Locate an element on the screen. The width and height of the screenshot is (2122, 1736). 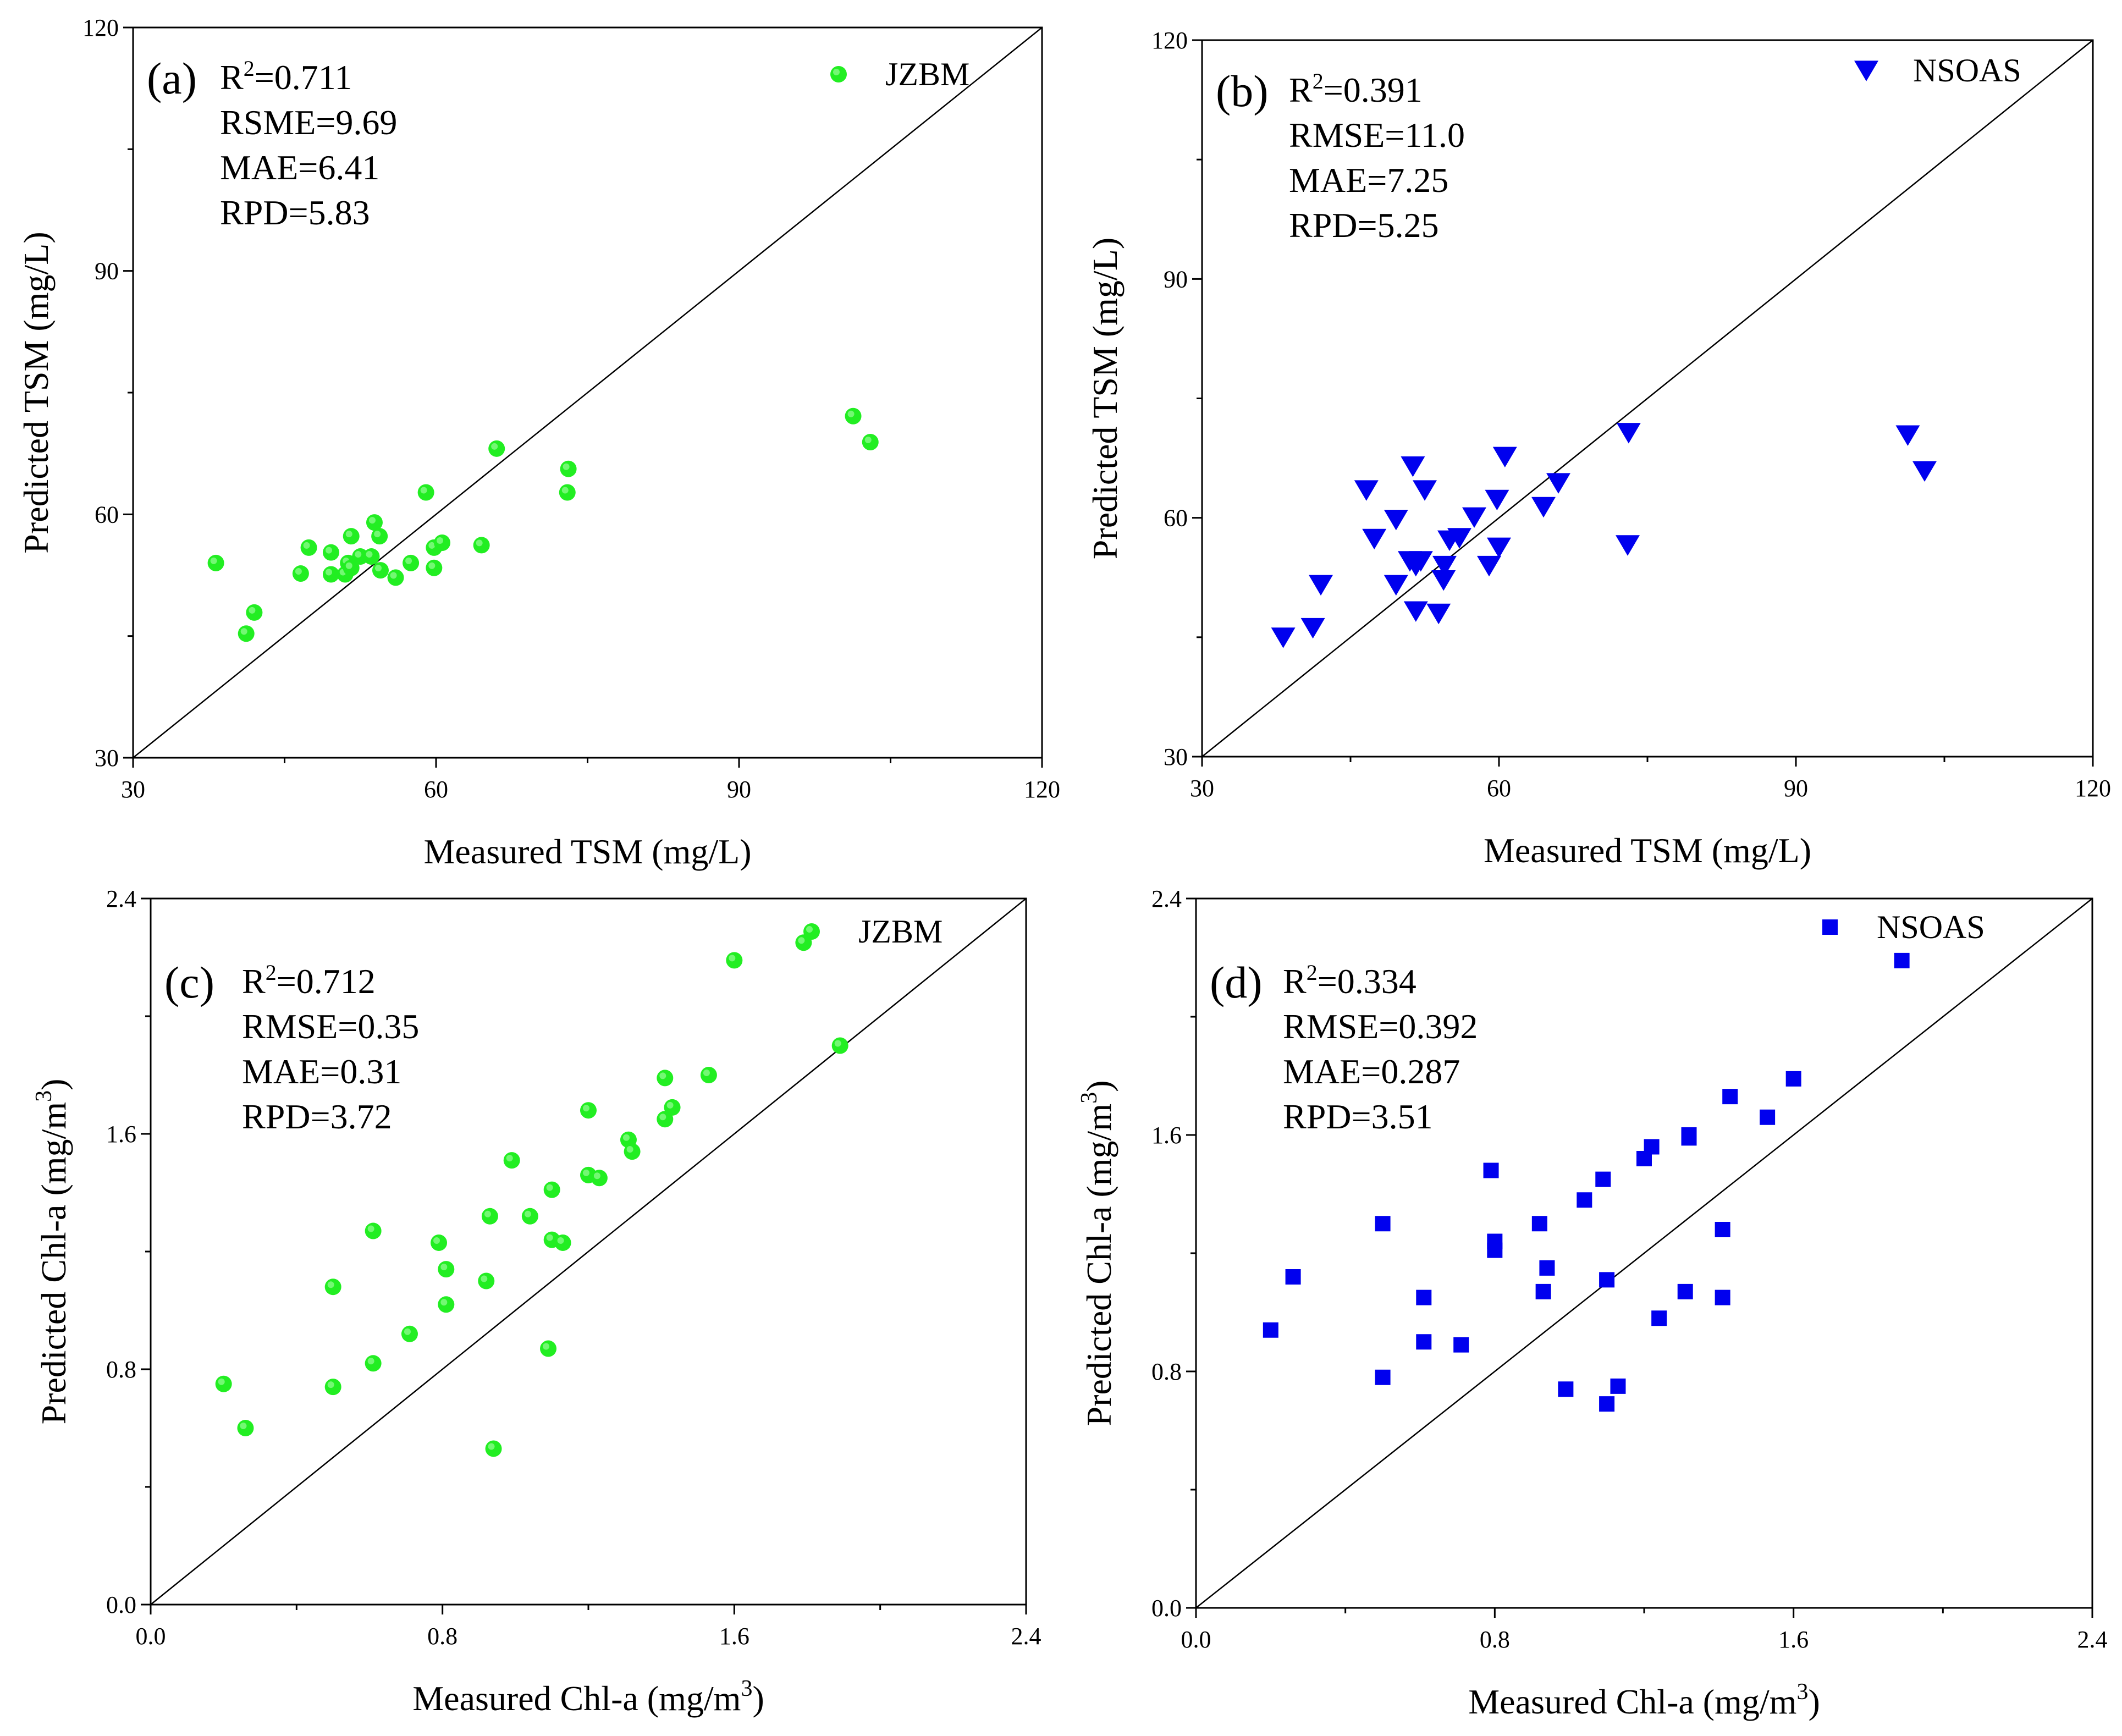
panel-label: (d) is located at coordinates (1237, 982).